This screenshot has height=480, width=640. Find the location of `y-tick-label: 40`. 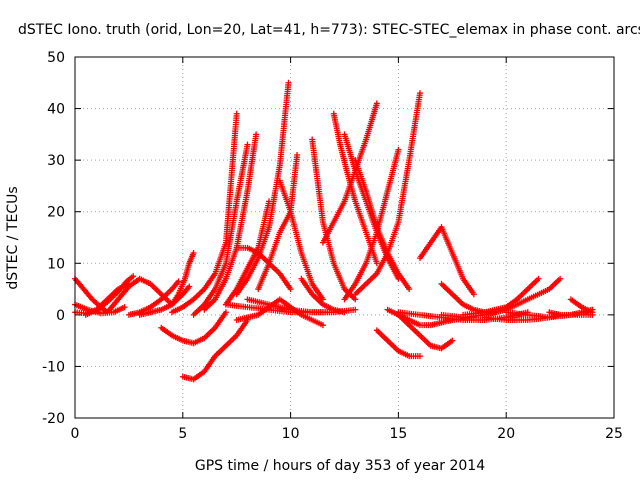

y-tick-label: 40 is located at coordinates (56, 110).